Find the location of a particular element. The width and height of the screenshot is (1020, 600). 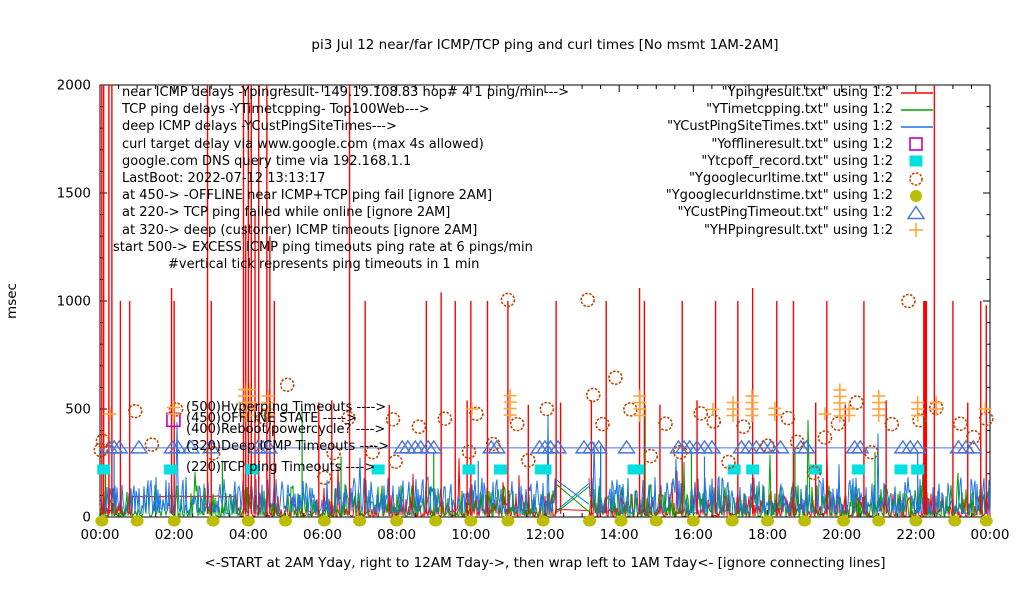

dns-time-dots is located at coordinates (544, 521).